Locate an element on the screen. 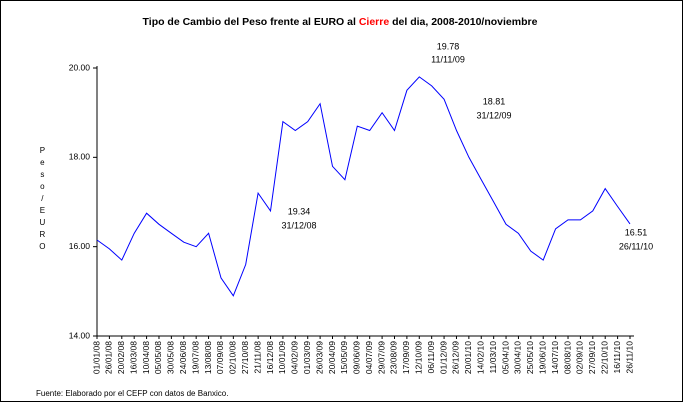 This screenshot has height=402, width=683. x-tick-label: 24/06/08 is located at coordinates (183, 357).